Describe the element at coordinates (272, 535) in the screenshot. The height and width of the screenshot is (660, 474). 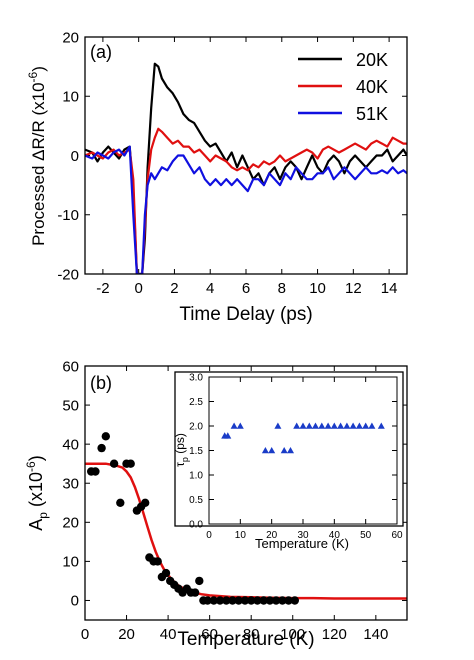
I see `inset-xtick-label: 20` at that location.